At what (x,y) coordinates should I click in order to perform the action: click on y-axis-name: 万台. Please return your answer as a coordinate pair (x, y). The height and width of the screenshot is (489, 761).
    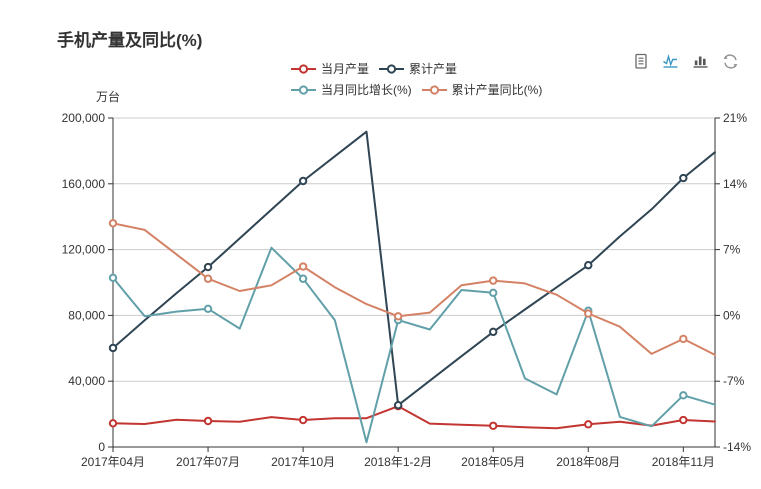
    Looking at the image, I should click on (108, 96).